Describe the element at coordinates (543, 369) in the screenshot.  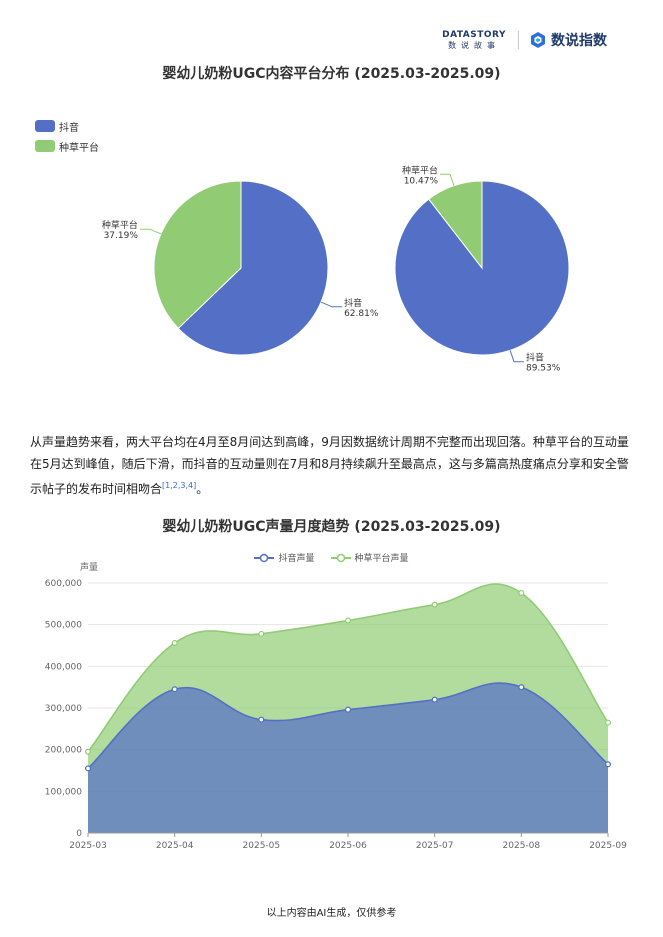
I see `pie-label-percent: 89.53%` at that location.